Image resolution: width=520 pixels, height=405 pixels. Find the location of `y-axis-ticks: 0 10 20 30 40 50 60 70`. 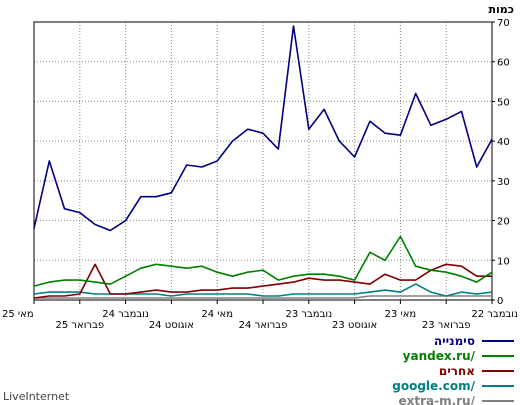

y-axis-ticks: 0 10 20 30 40 50 60 70 is located at coordinates (501, 162).